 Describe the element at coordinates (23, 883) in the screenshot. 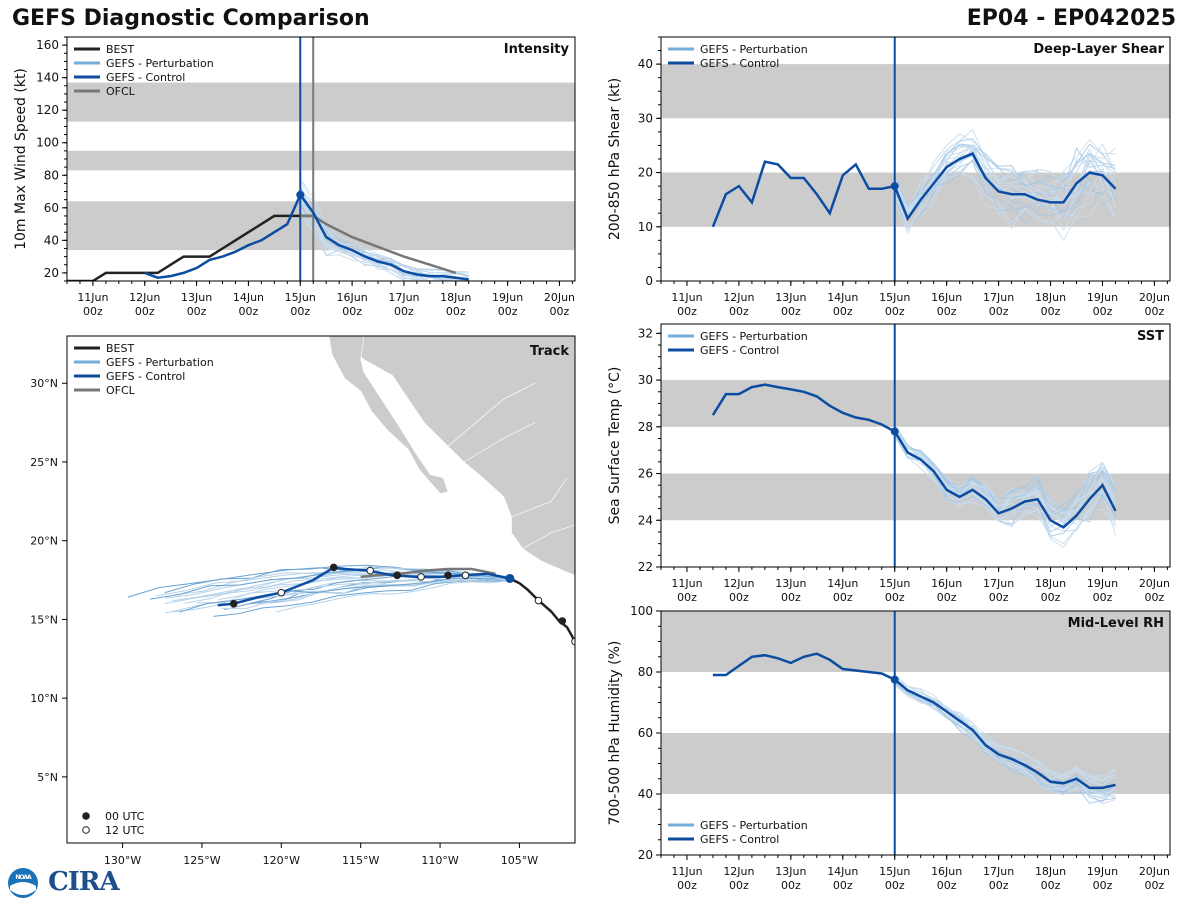

I see `noaa-logo-icon: NOAA` at that location.